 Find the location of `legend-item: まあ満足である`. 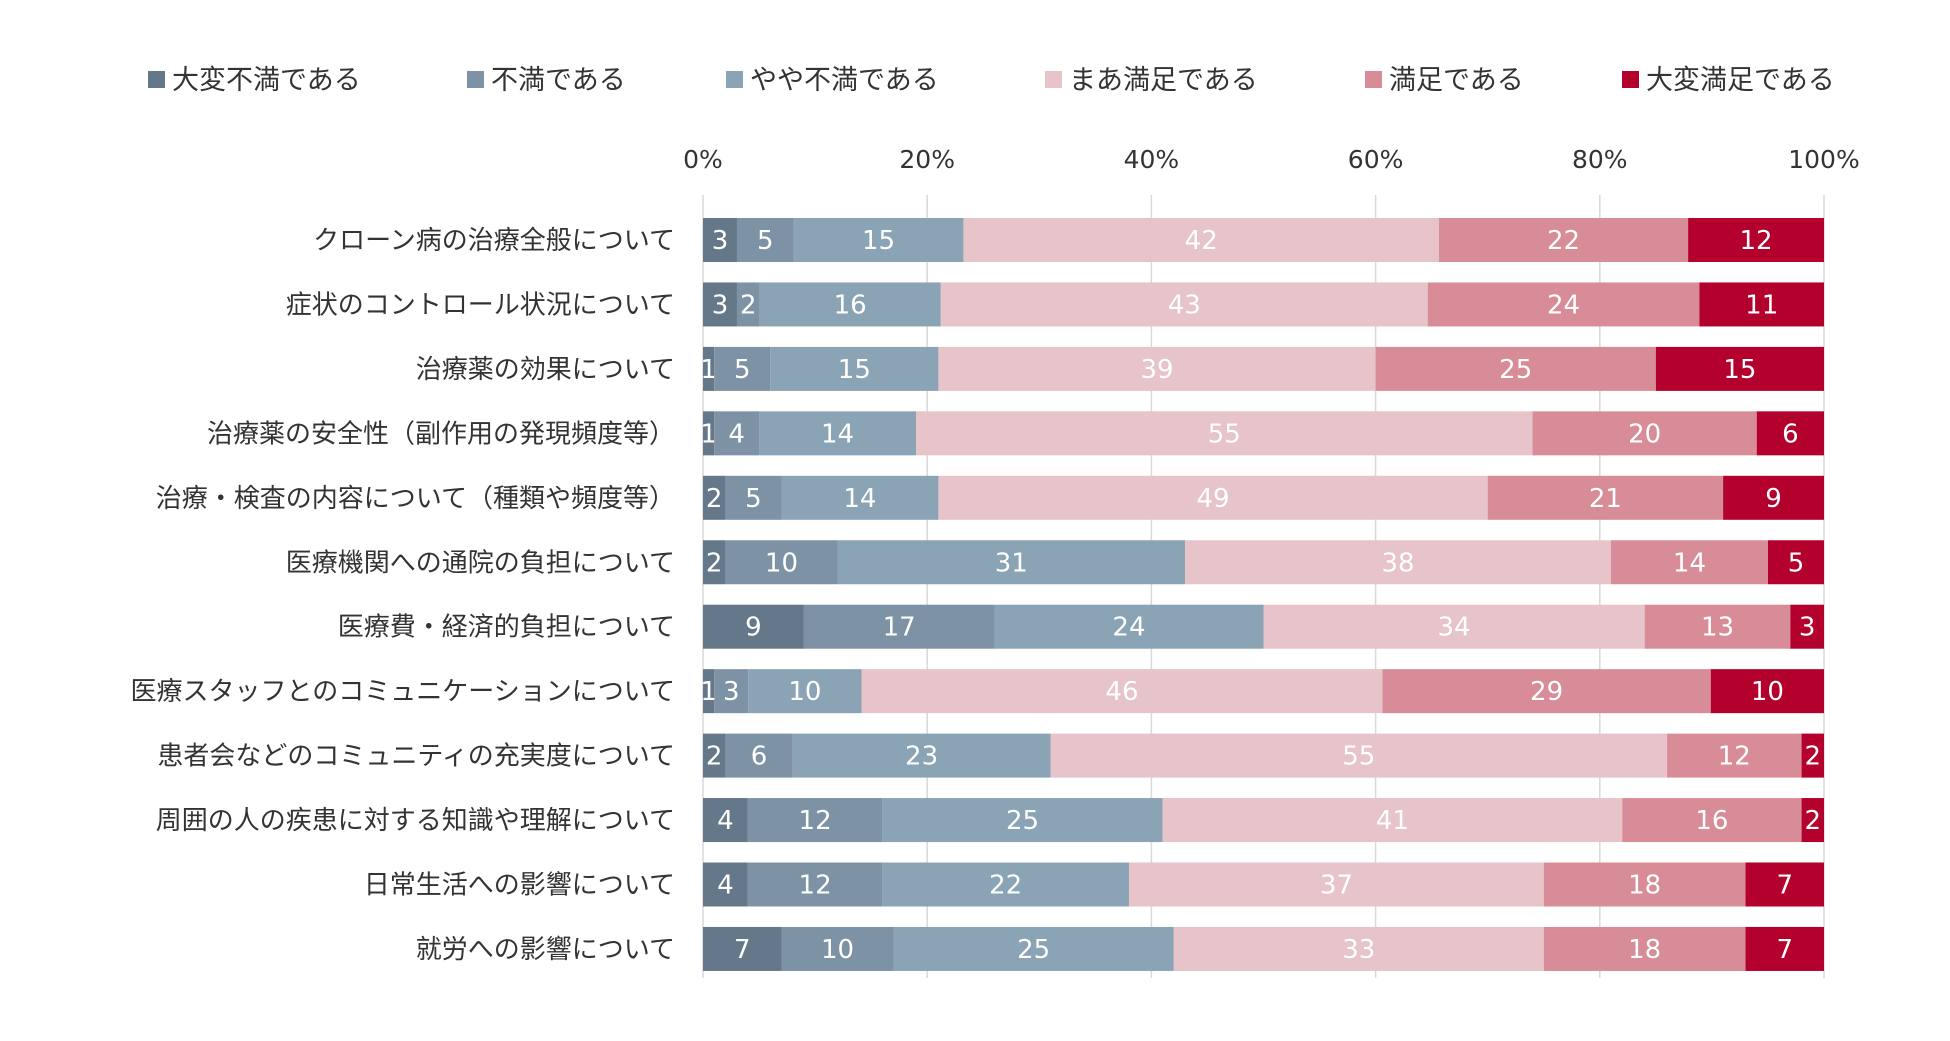

legend-item: まあ満足である is located at coordinates (1151, 80).